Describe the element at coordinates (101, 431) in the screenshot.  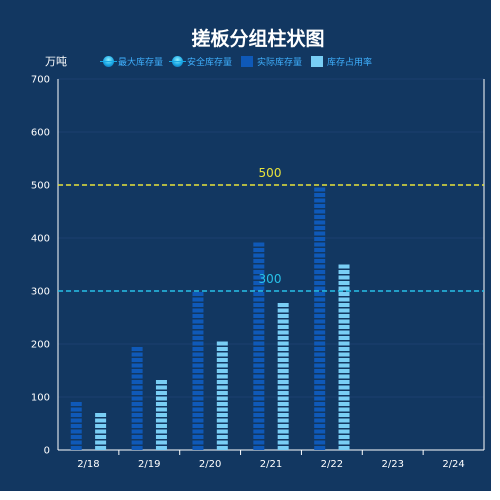
I see `bar-inventory-rate` at that location.